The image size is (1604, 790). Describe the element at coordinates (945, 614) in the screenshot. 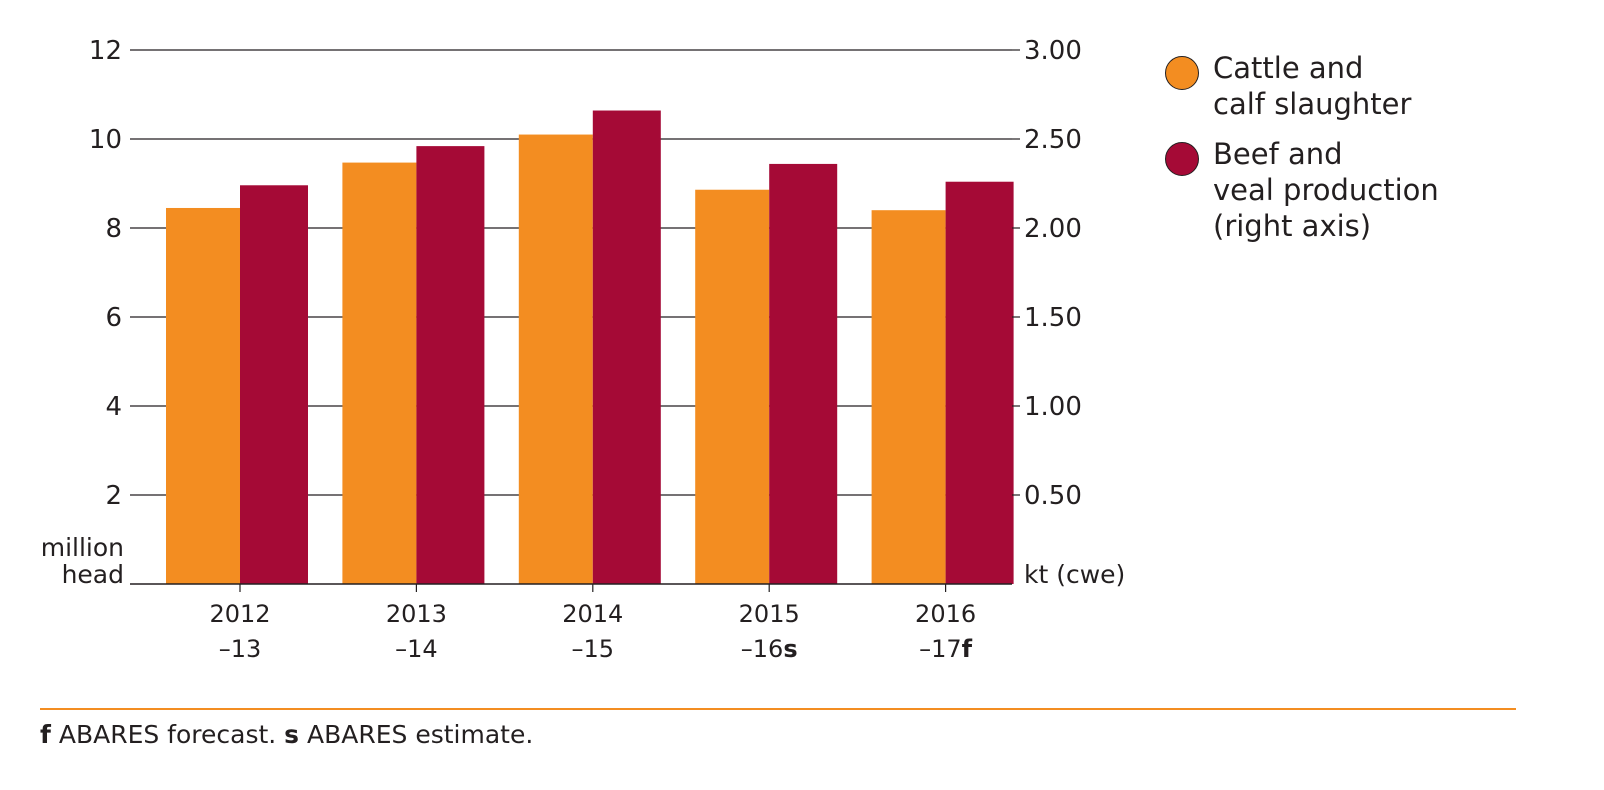

I see `x-tick-label-year: 2016` at that location.